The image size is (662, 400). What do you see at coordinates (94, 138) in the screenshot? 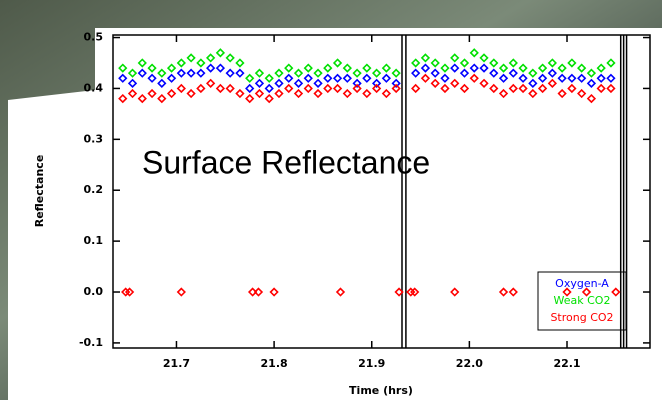
I see `y-tick-label: 0.3` at bounding box center [94, 138].